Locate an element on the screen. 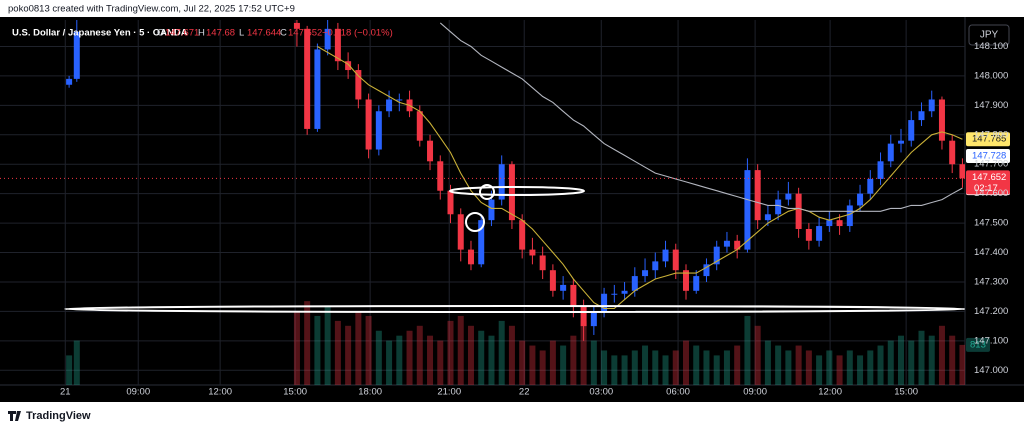 This screenshot has height=430, width=1024. legend-label: L is located at coordinates (241, 33).